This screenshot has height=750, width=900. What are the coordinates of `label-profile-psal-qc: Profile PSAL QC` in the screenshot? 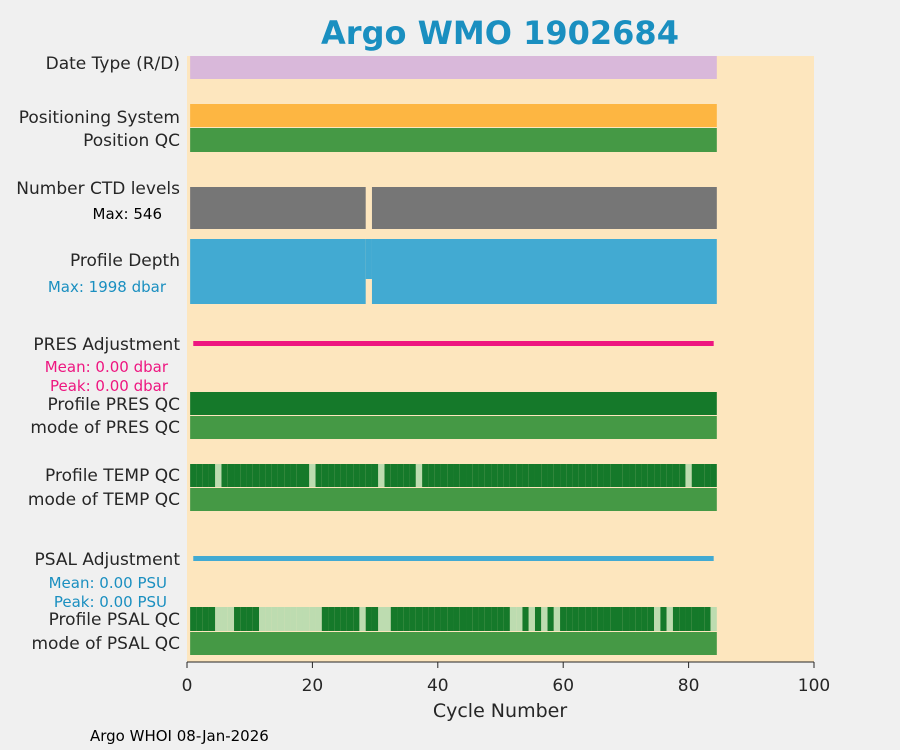 It's located at (114, 620).